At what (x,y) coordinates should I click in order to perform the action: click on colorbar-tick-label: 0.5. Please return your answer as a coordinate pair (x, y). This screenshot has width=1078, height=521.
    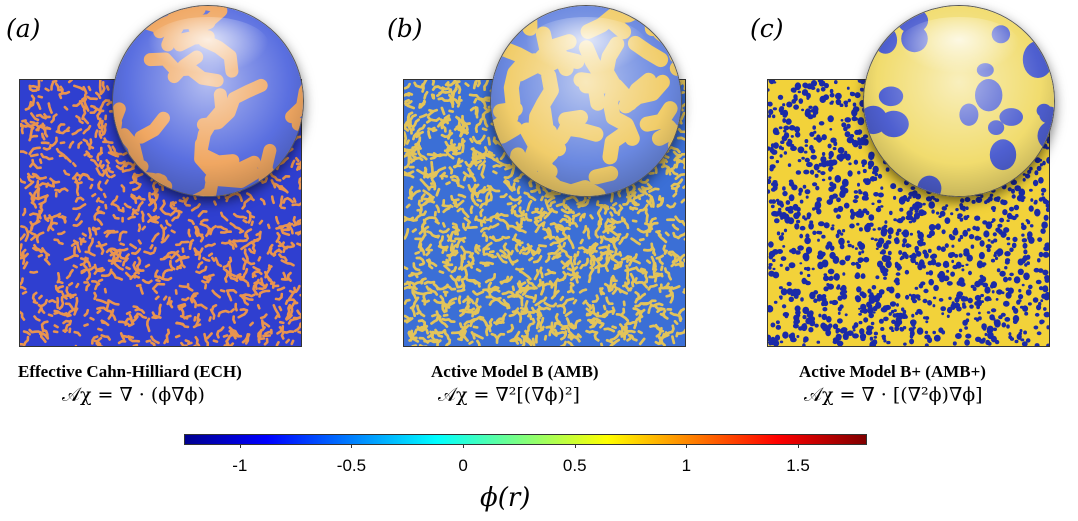
    Looking at the image, I should click on (574, 465).